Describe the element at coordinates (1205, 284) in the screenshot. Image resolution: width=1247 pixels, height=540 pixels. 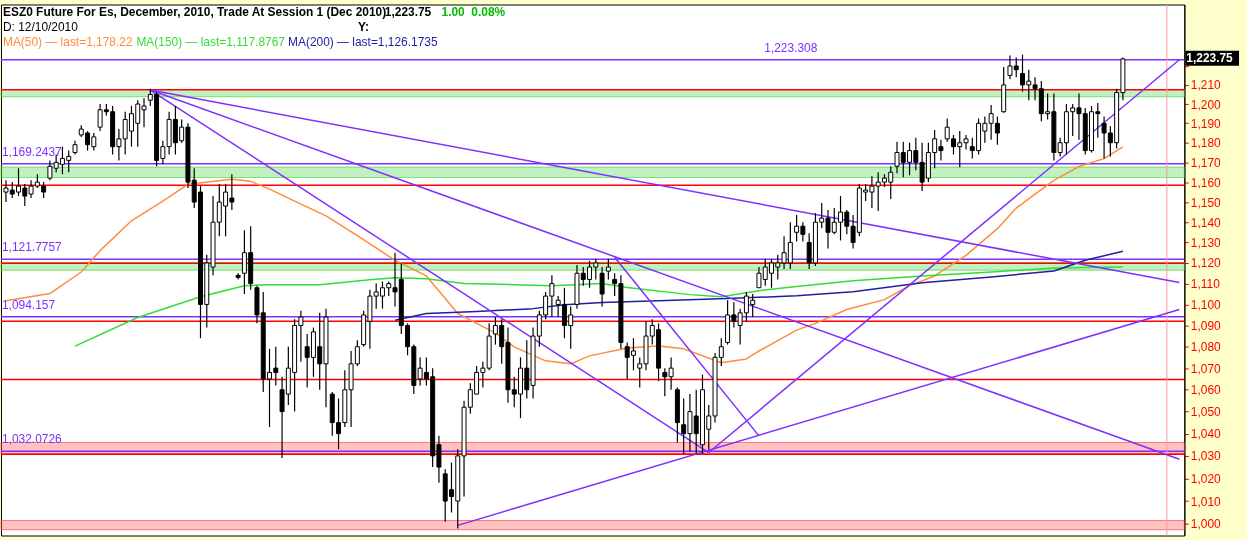
I see `y-tick-label: 1,110` at that location.